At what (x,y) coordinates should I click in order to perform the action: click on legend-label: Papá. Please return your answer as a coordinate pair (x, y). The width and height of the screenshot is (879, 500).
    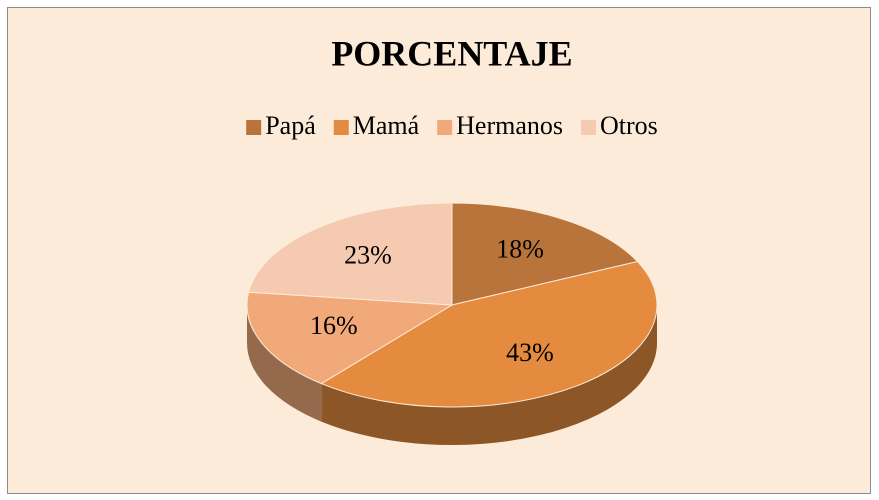
    Looking at the image, I should click on (290, 125).